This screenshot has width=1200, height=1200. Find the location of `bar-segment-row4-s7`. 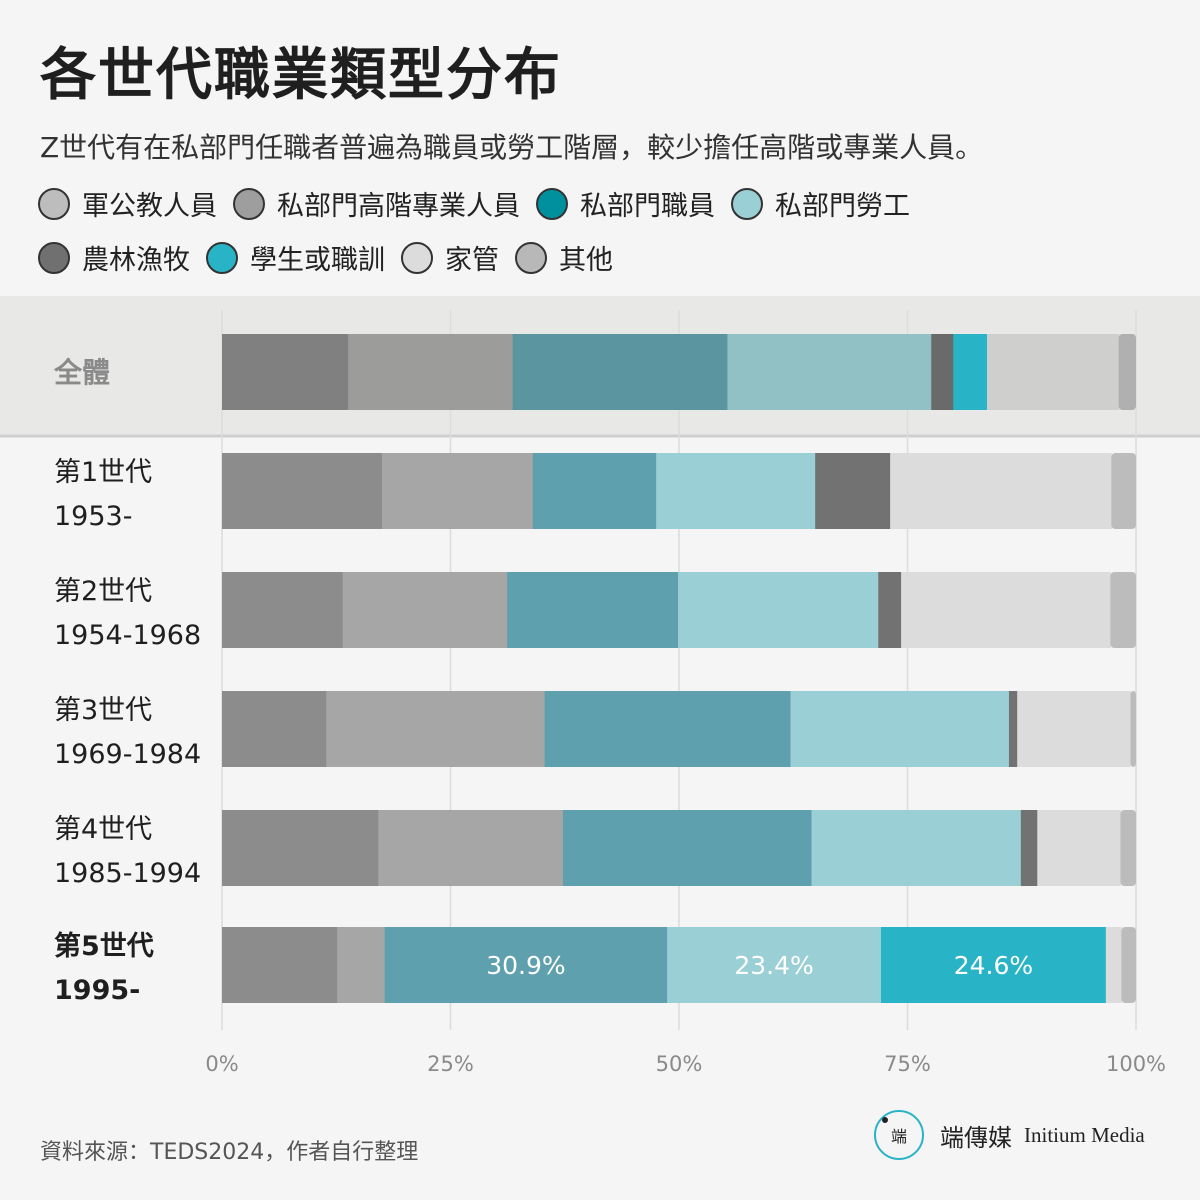

bar-segment-row4-s7 is located at coordinates (1128, 848).